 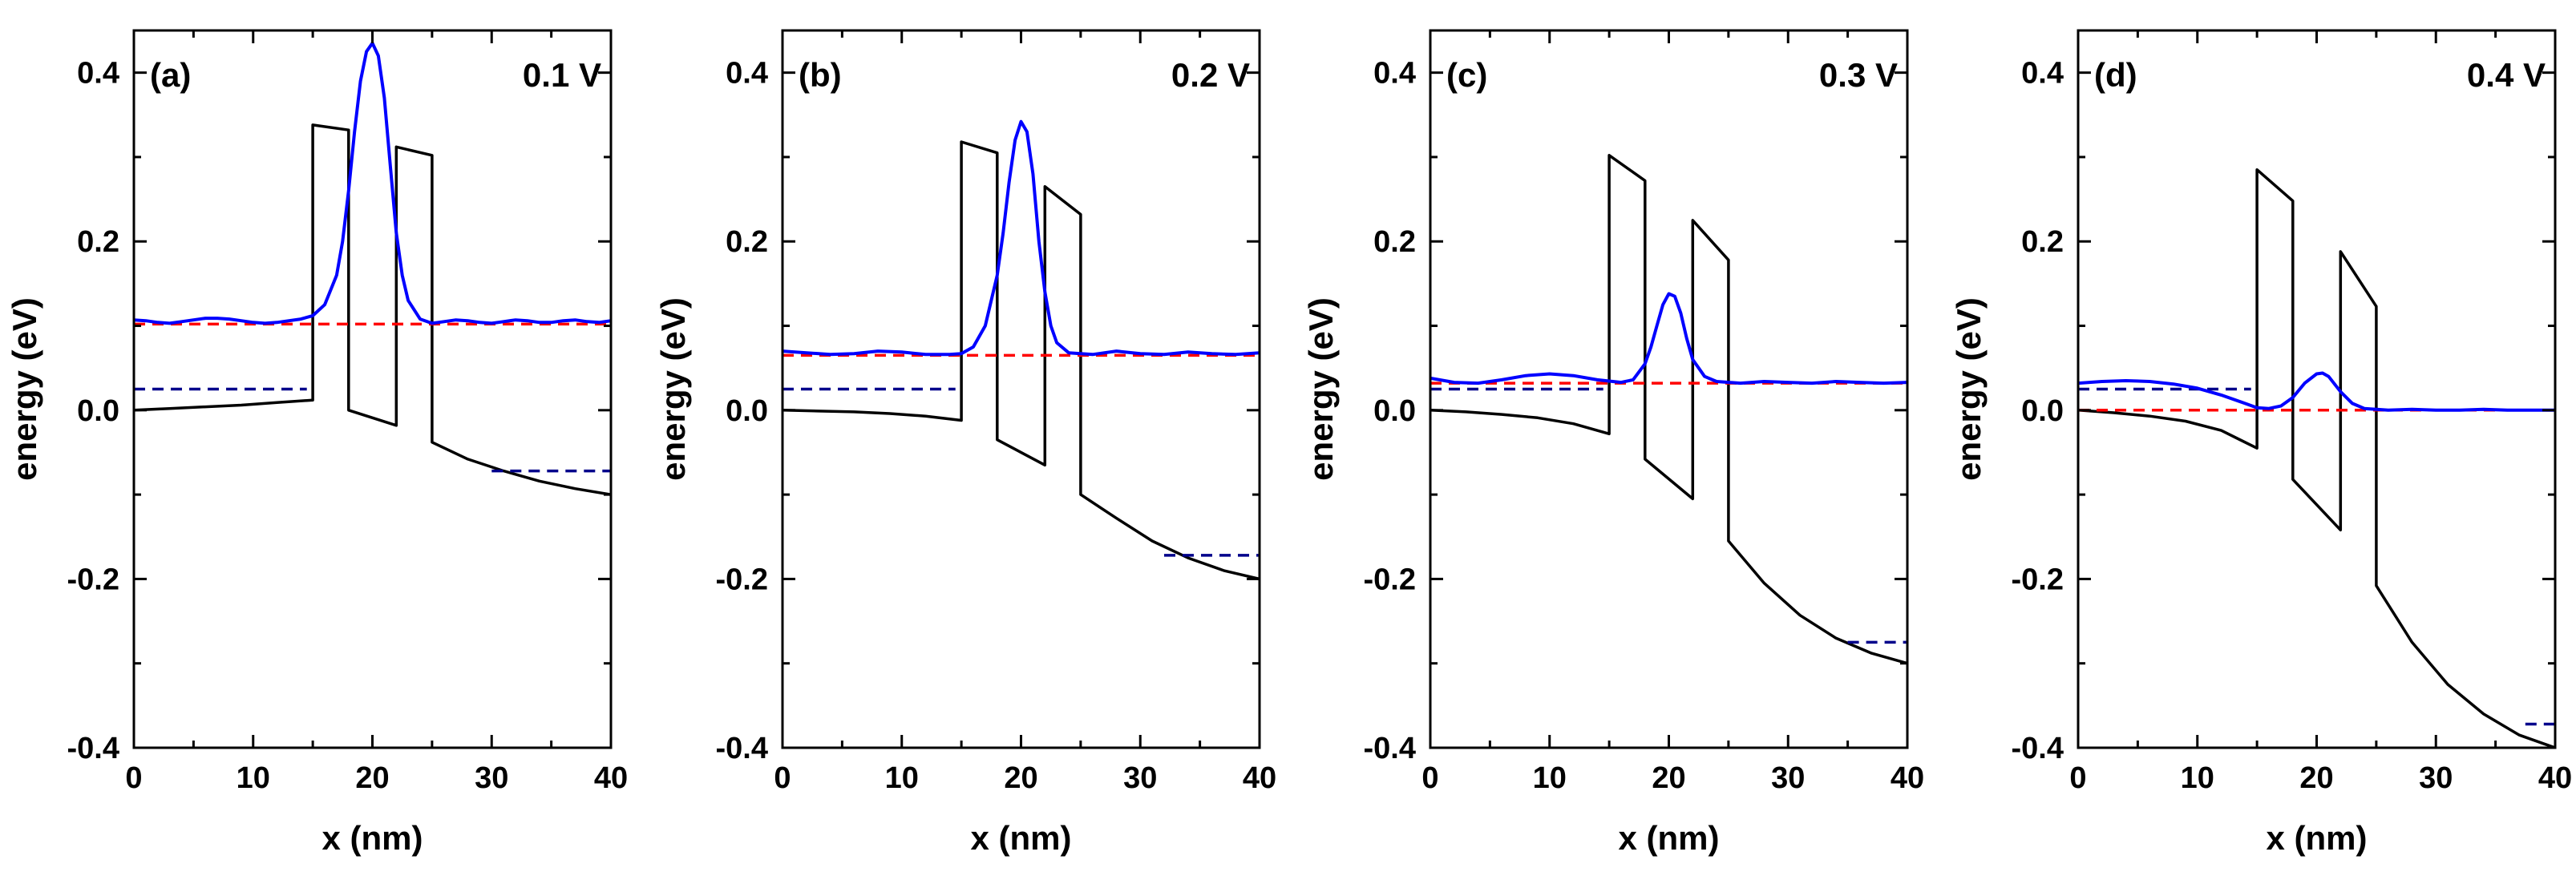 I want to click on bias-label: 0.1 V, so click(x=562, y=75).